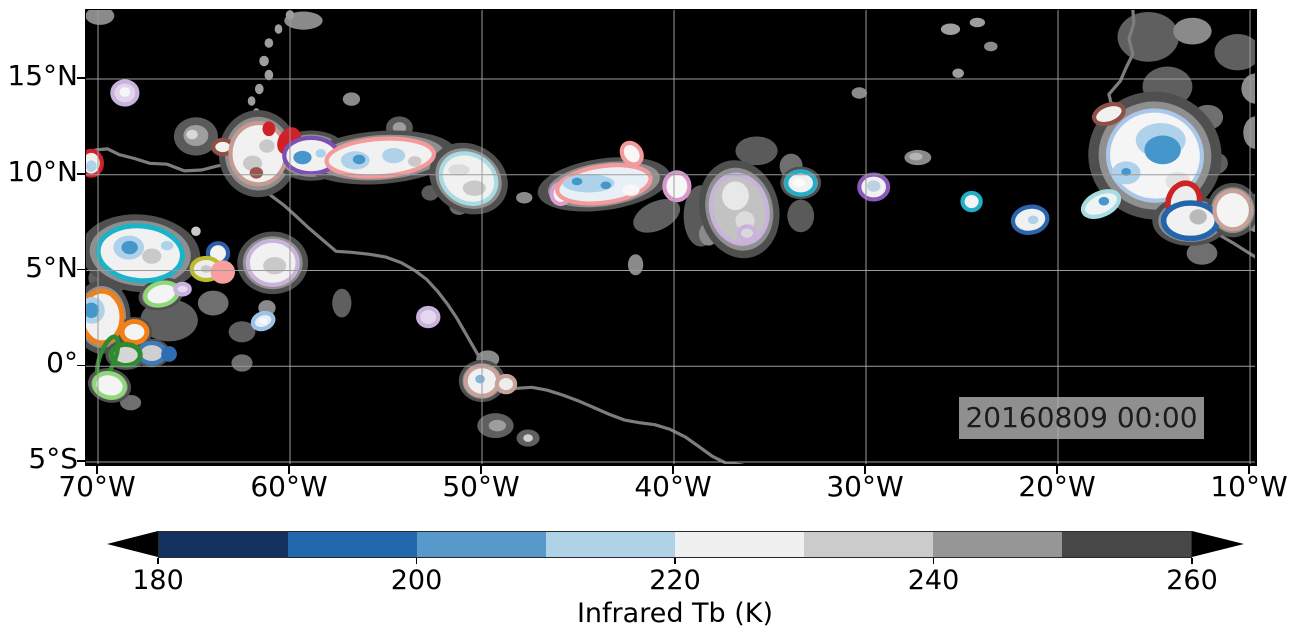 The image size is (1297, 640). What do you see at coordinates (289, 486) in the screenshot?
I see `x-tick-label: 60°W` at bounding box center [289, 486].